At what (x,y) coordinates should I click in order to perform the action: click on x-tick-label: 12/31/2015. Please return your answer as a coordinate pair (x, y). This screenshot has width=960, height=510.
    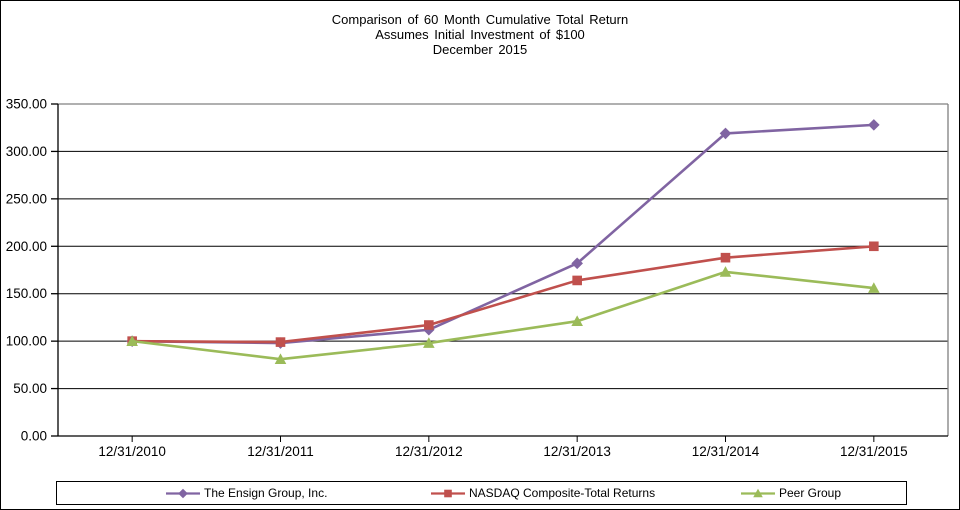
    Looking at the image, I should click on (874, 451).